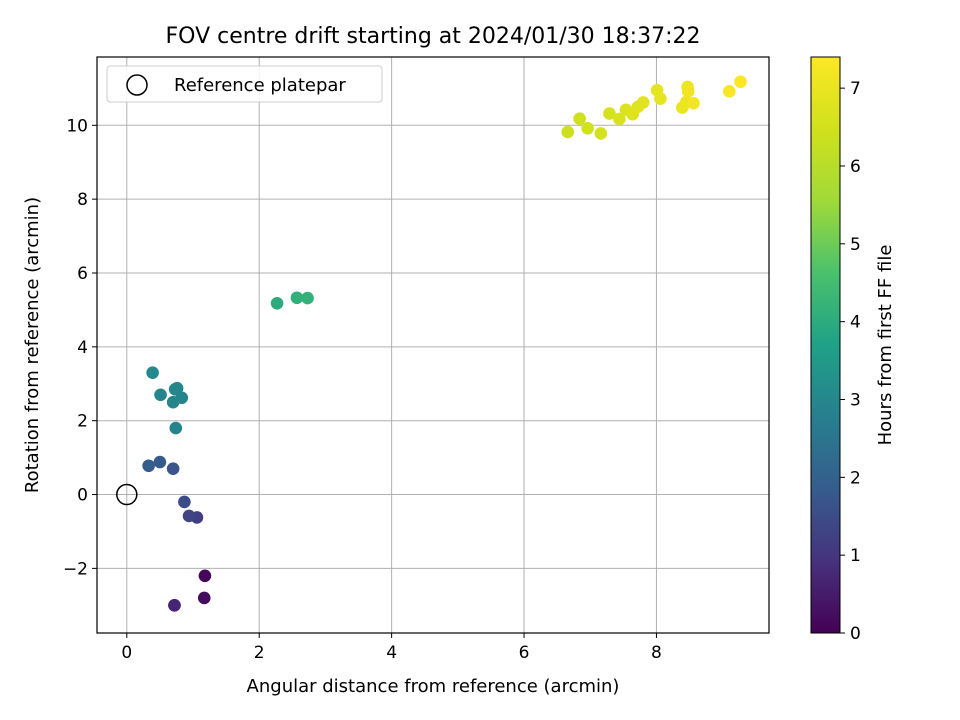 This screenshot has height=720, width=960. I want to click on colorbar-tick-label: 3, so click(855, 400).